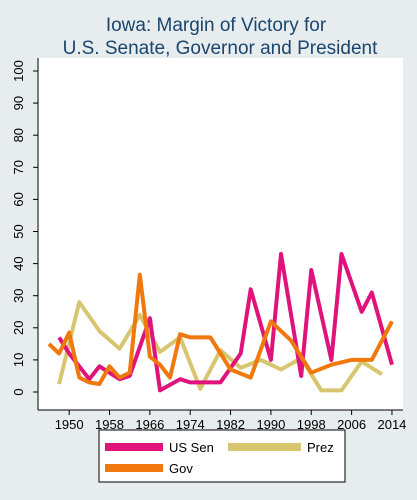  I want to click on legend-box, so click(222, 456).